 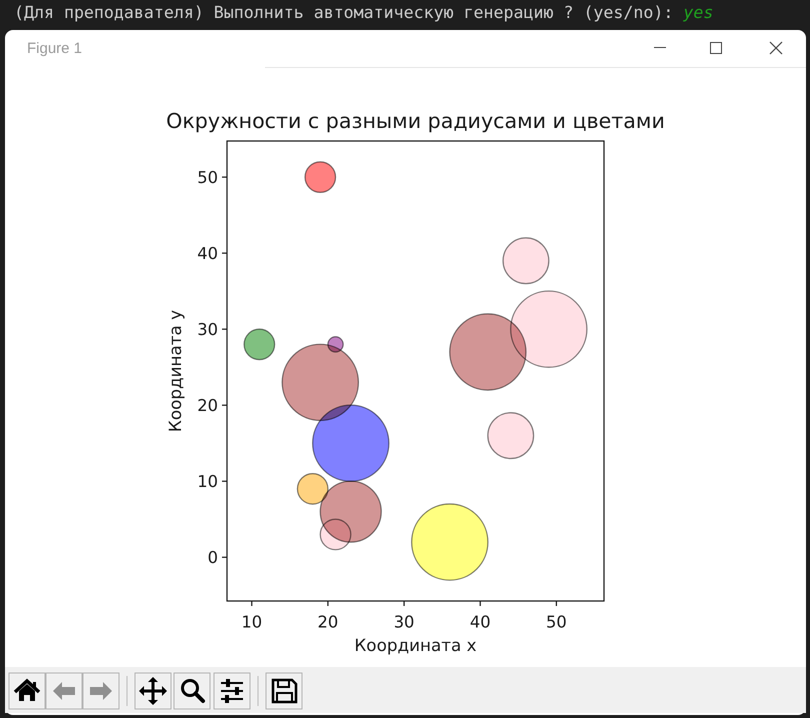 What do you see at coordinates (480, 622) in the screenshot?
I see `x-tick-label: 40` at bounding box center [480, 622].